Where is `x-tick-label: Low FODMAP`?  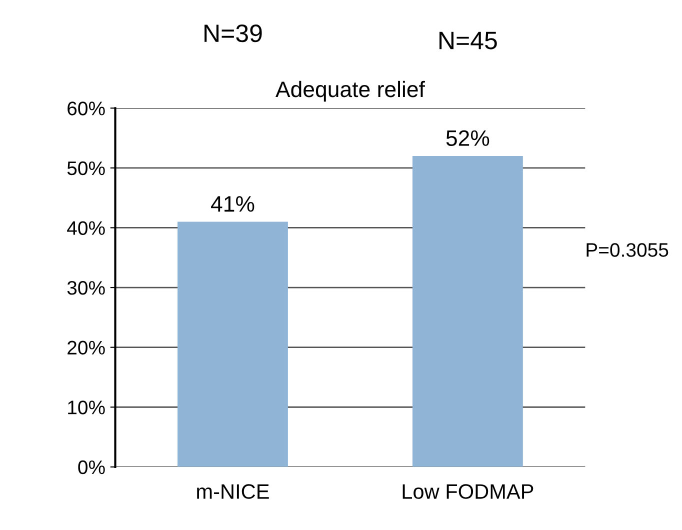
x-tick-label: Low FODMAP is located at coordinates (468, 491).